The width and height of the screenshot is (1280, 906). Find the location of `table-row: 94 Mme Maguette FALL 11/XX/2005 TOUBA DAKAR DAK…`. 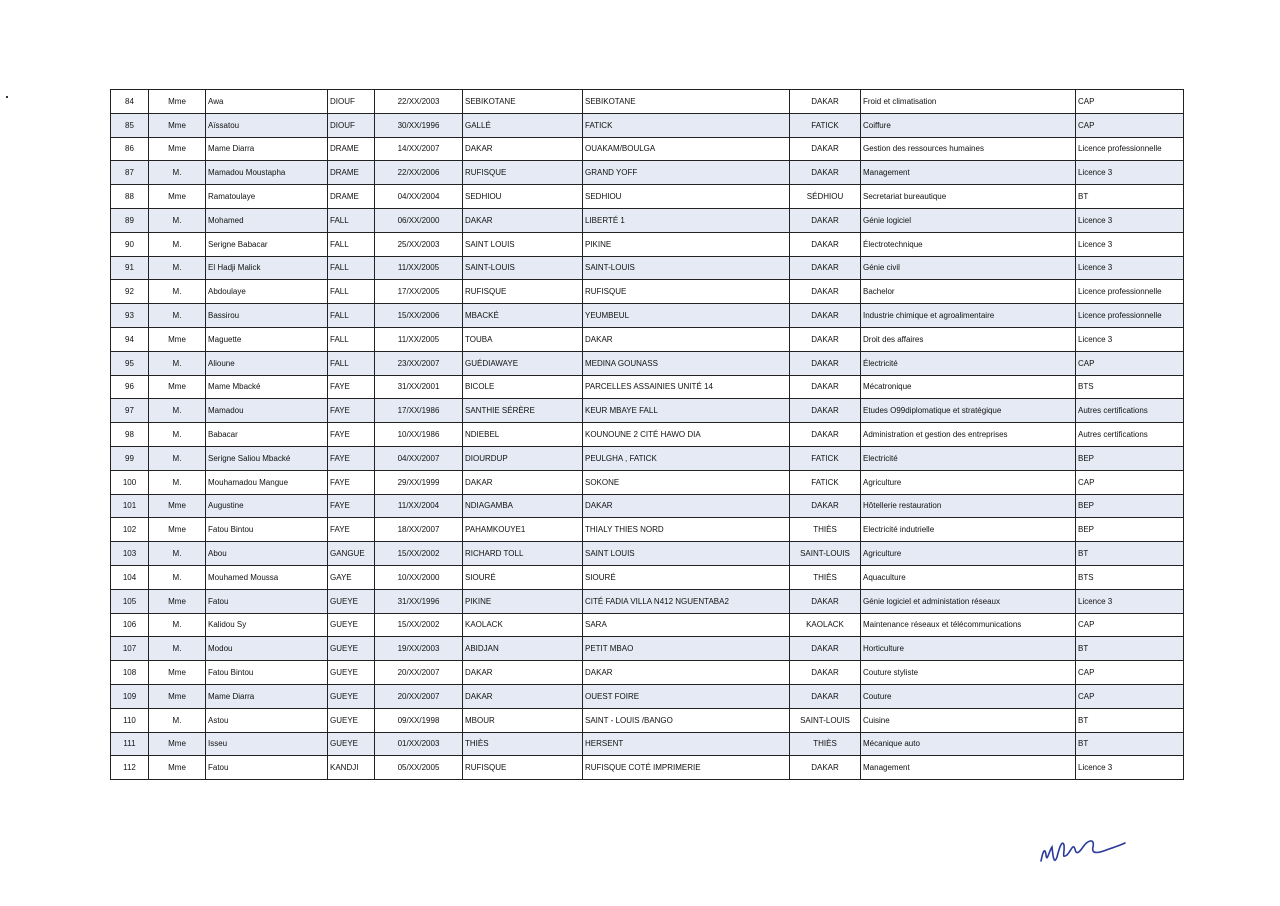

table-row: 94 Mme Maguette FALL 11/XX/2005 TOUBA DAKAR DAK… is located at coordinates (647, 339).